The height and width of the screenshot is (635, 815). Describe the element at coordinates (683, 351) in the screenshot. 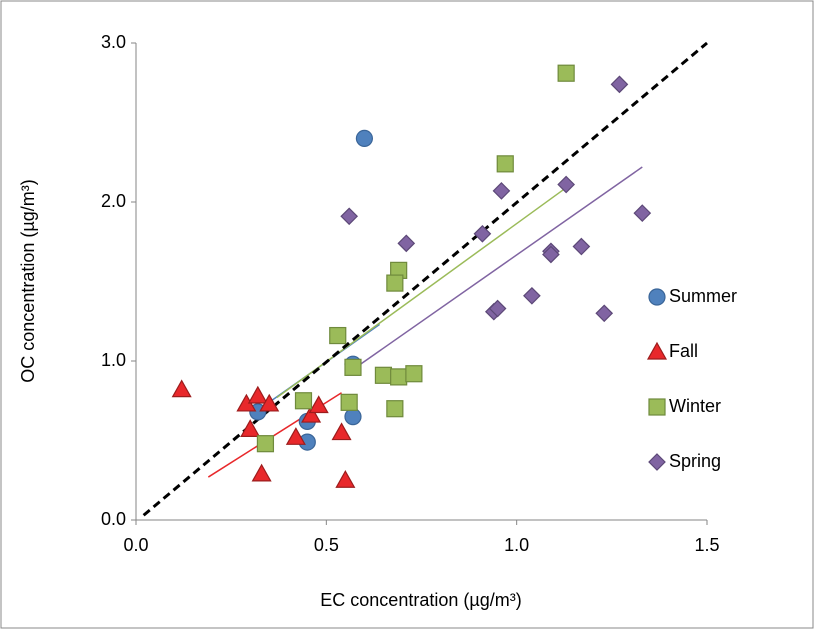

I see `legend-label: Fall` at that location.